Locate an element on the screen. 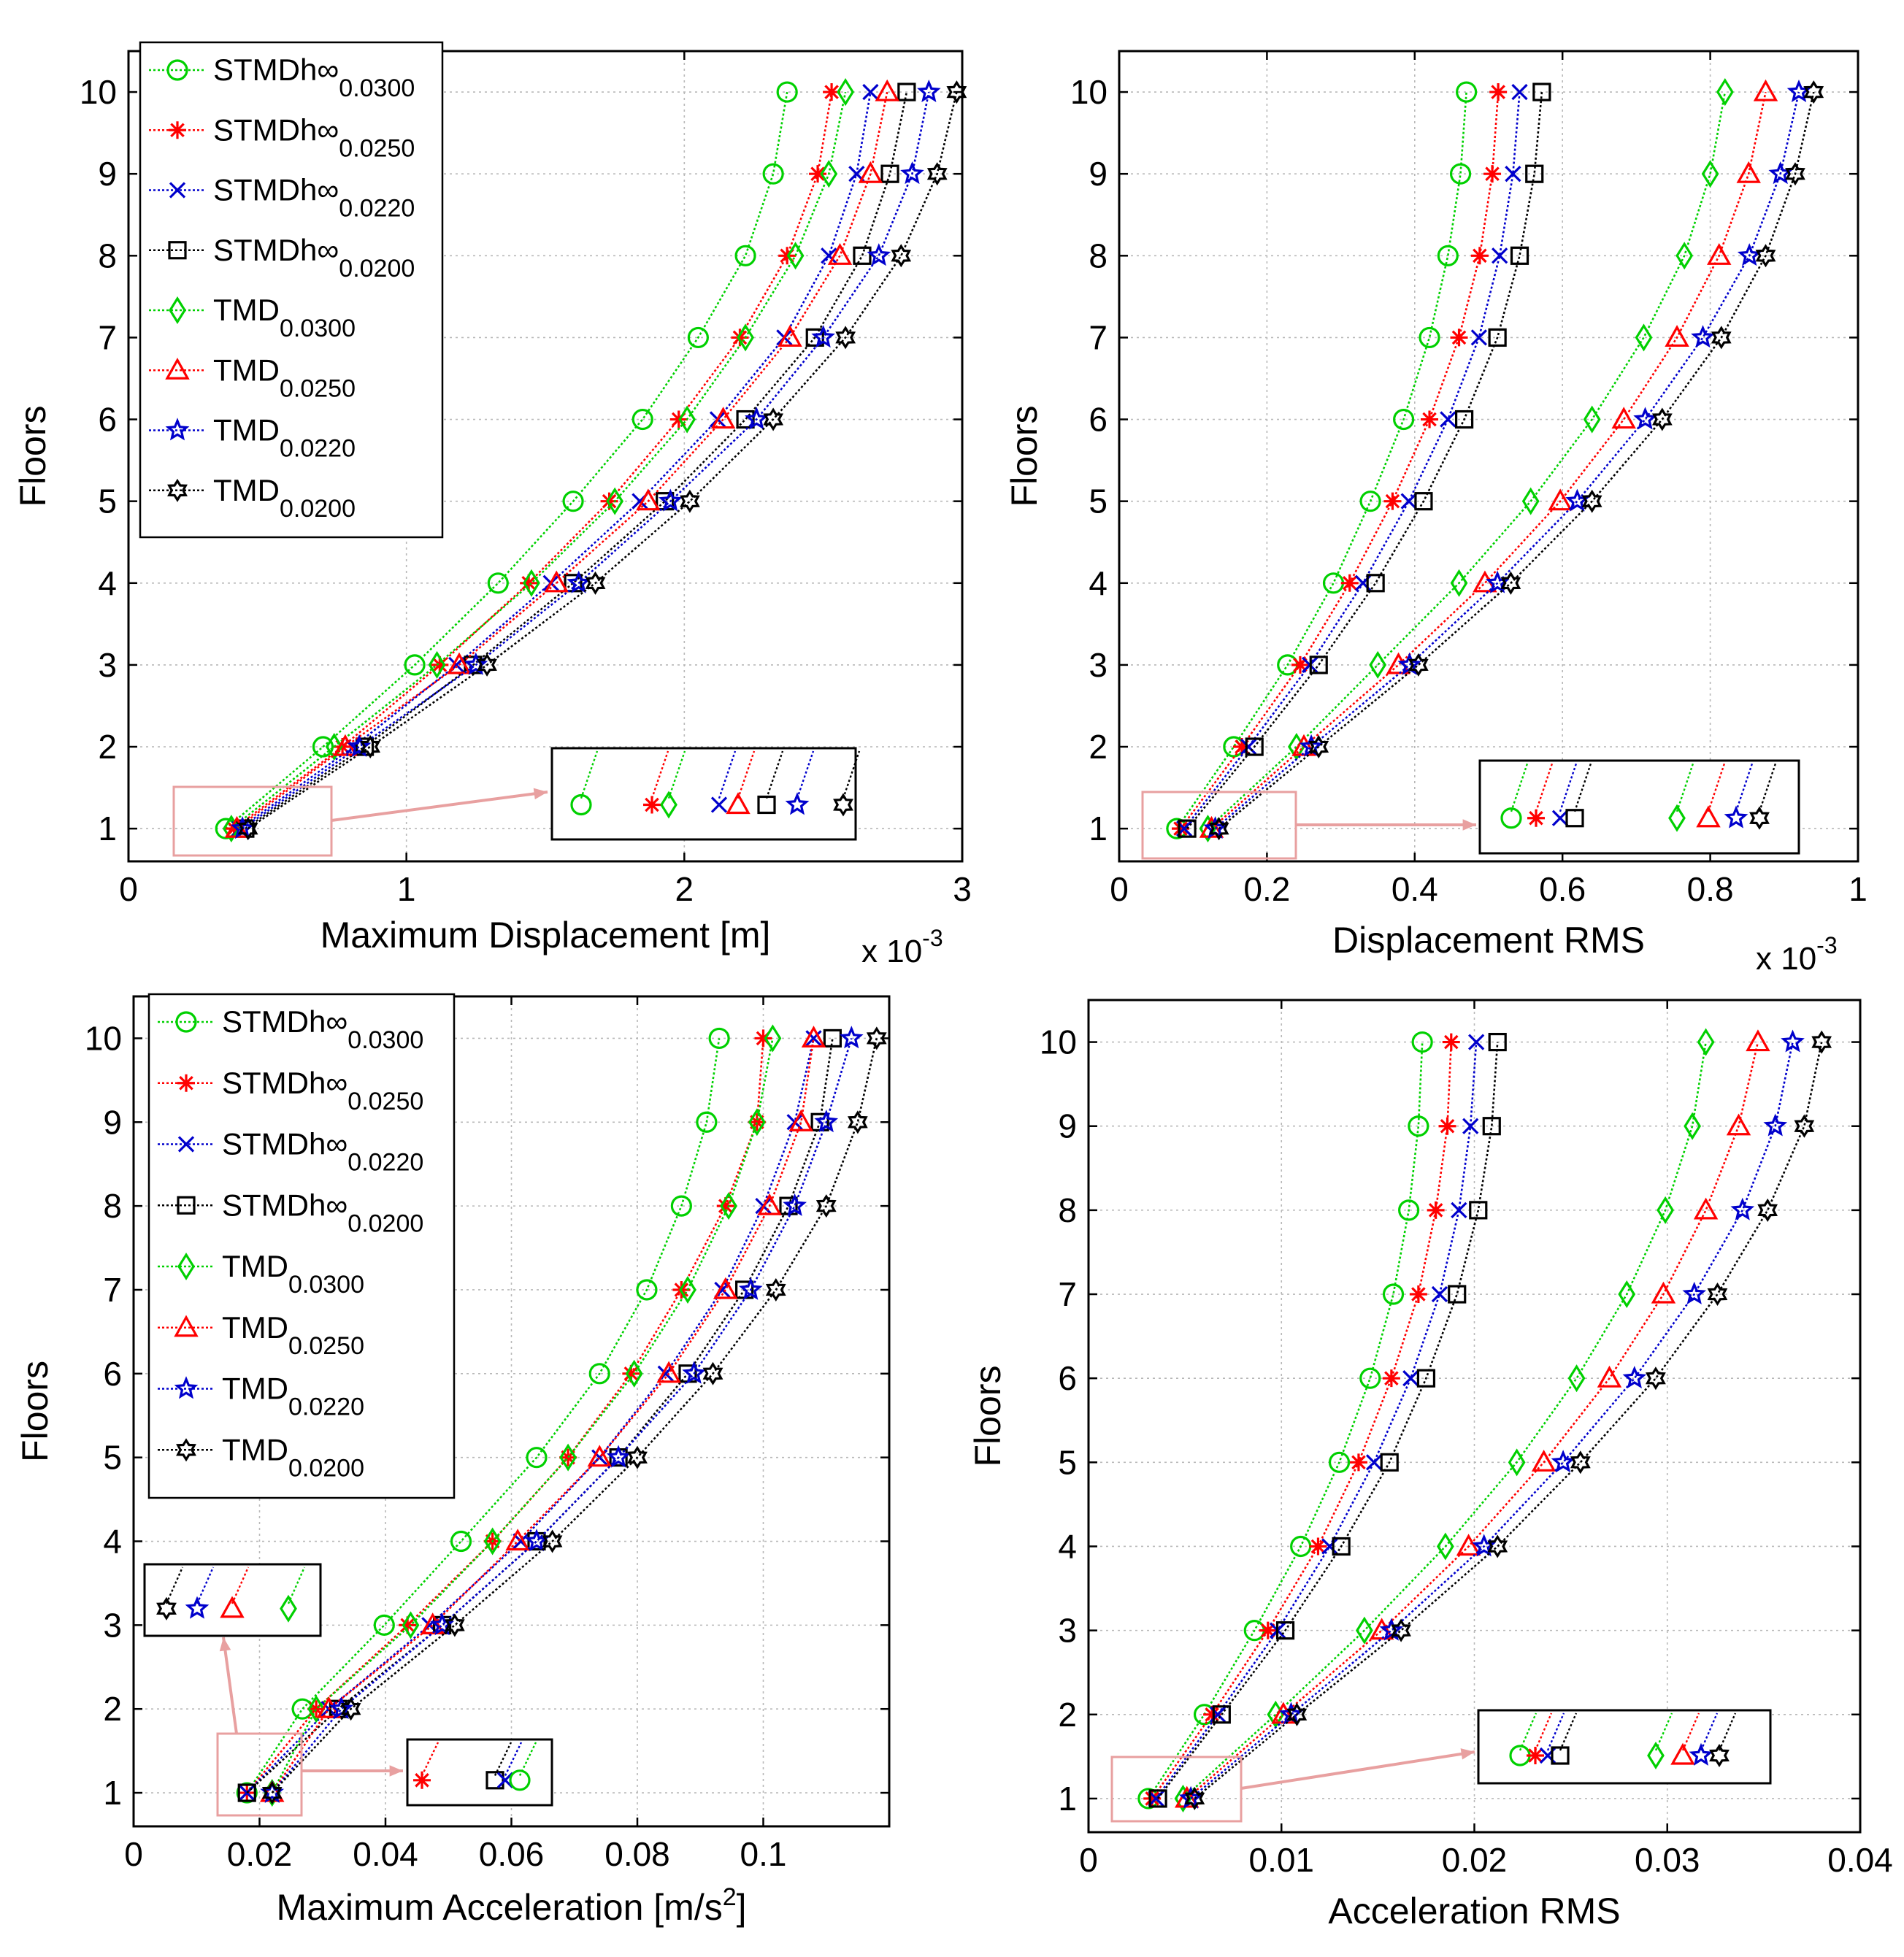 The height and width of the screenshot is (1957, 1904). inset-box is located at coordinates (479, 1772).